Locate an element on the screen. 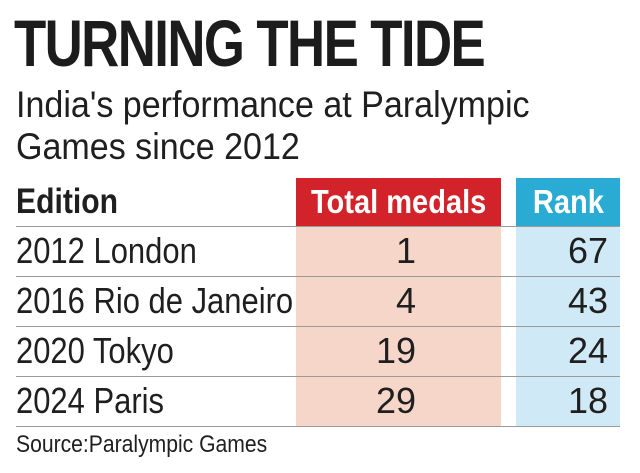  header-total-medals: Total medals is located at coordinates (398, 202).